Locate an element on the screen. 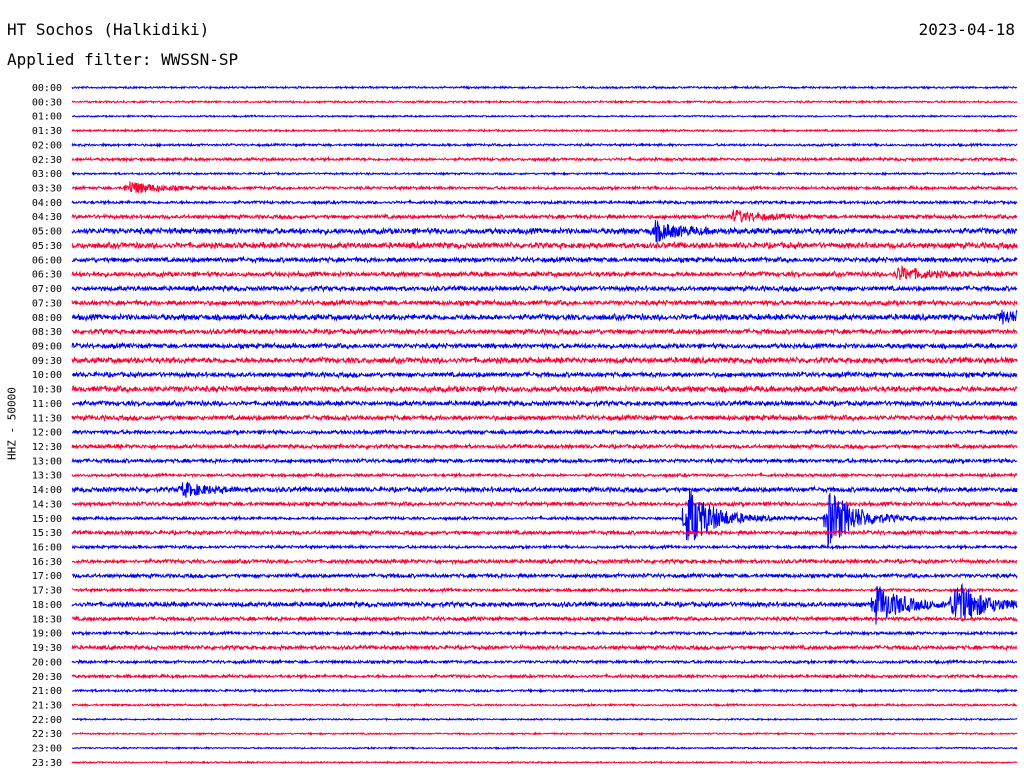 The width and height of the screenshot is (1024, 780). row-time-label: 09:30 is located at coordinates (47, 361).